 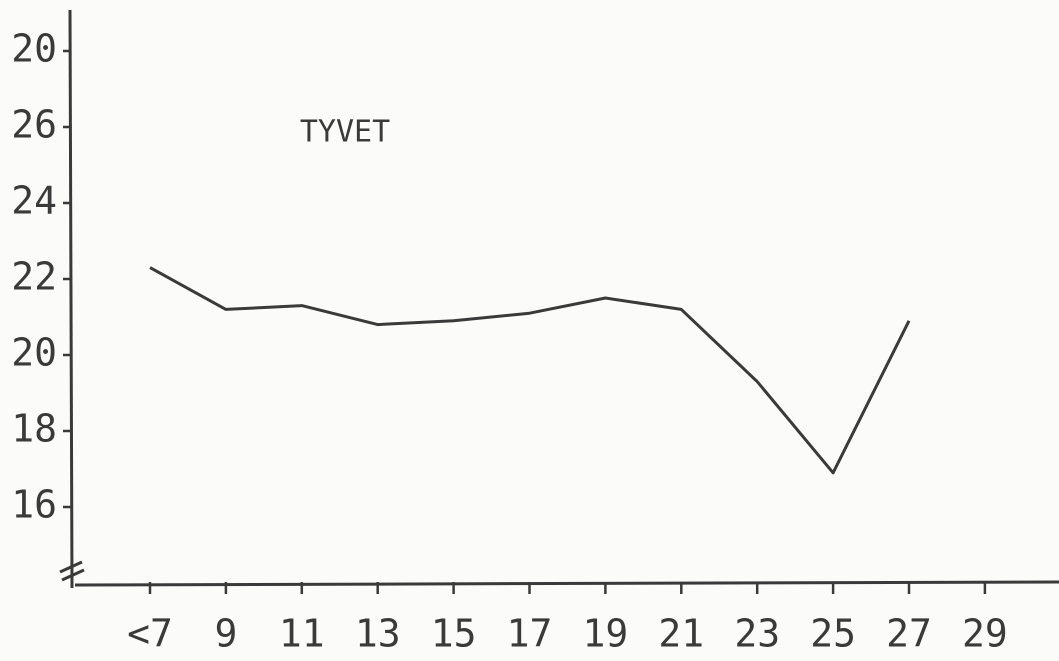 What do you see at coordinates (34, 505) in the screenshot?
I see `y-tick-label: 16` at bounding box center [34, 505].